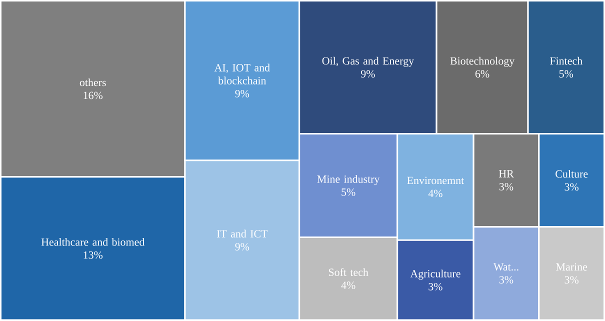 The width and height of the screenshot is (605, 321). I want to click on category-label: Environemnt, so click(435, 180).